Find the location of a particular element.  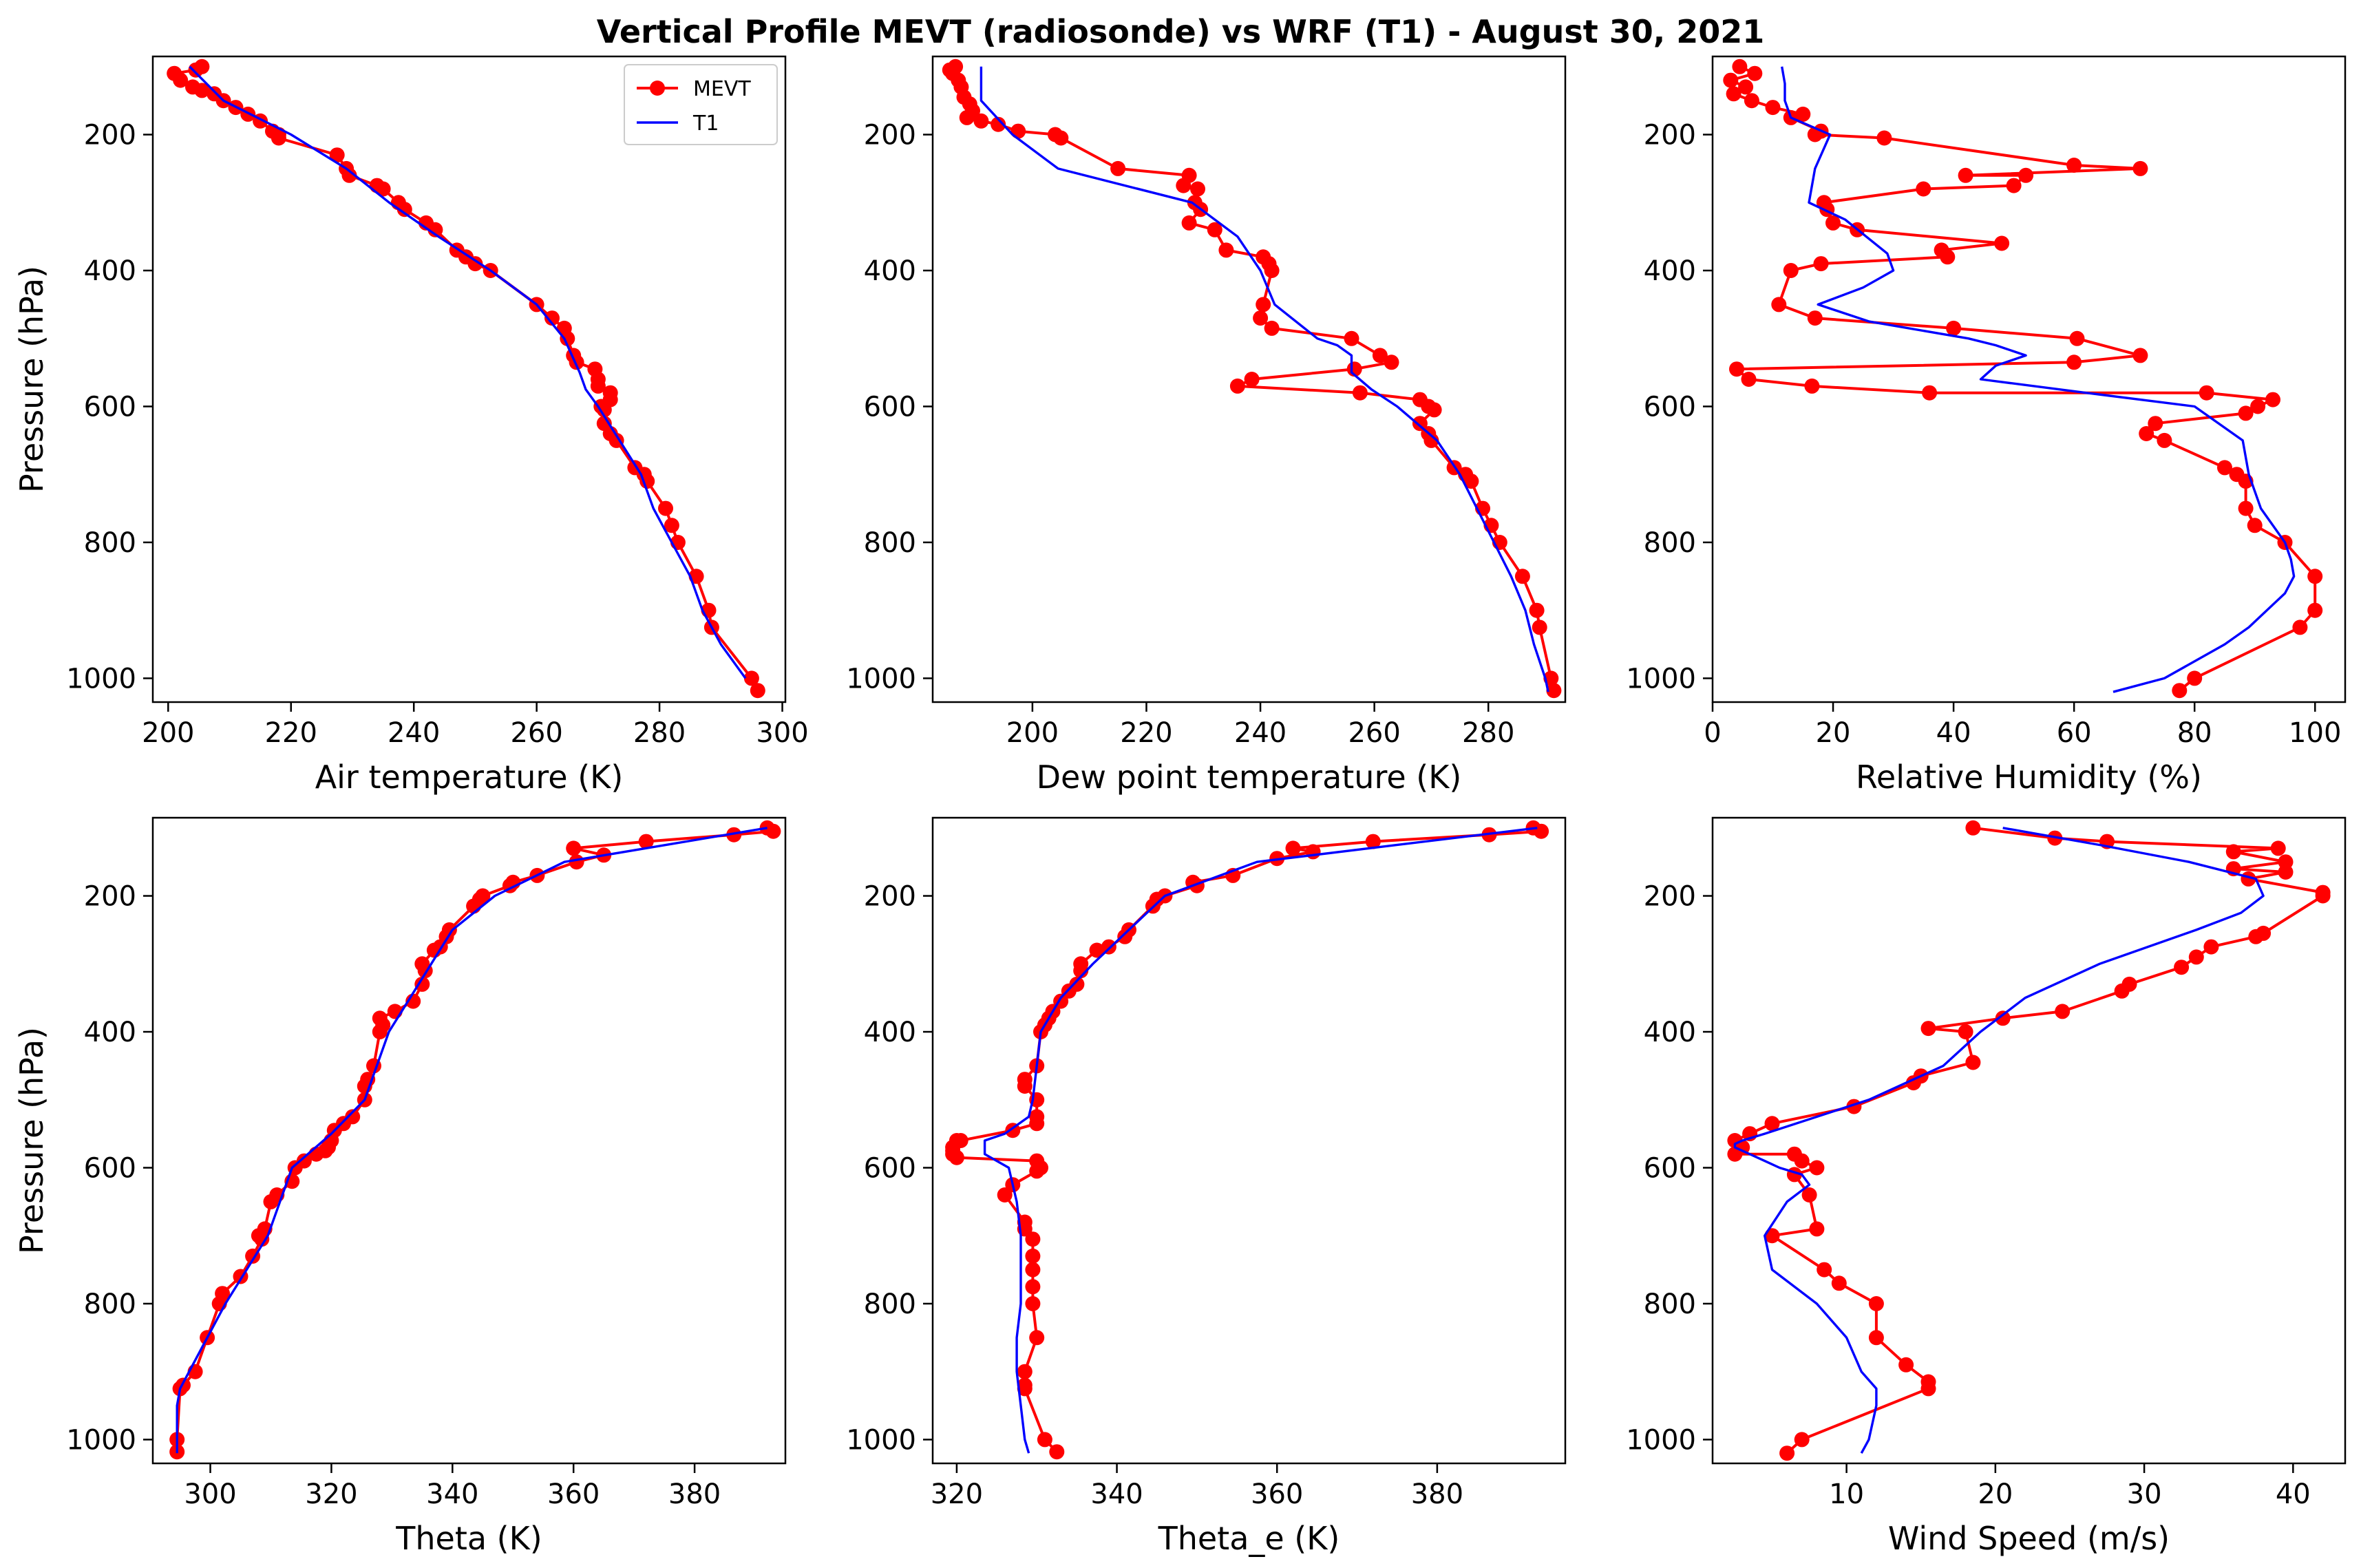

x-axis-label: Wind Speed (m/s) is located at coordinates (2029, 1538).